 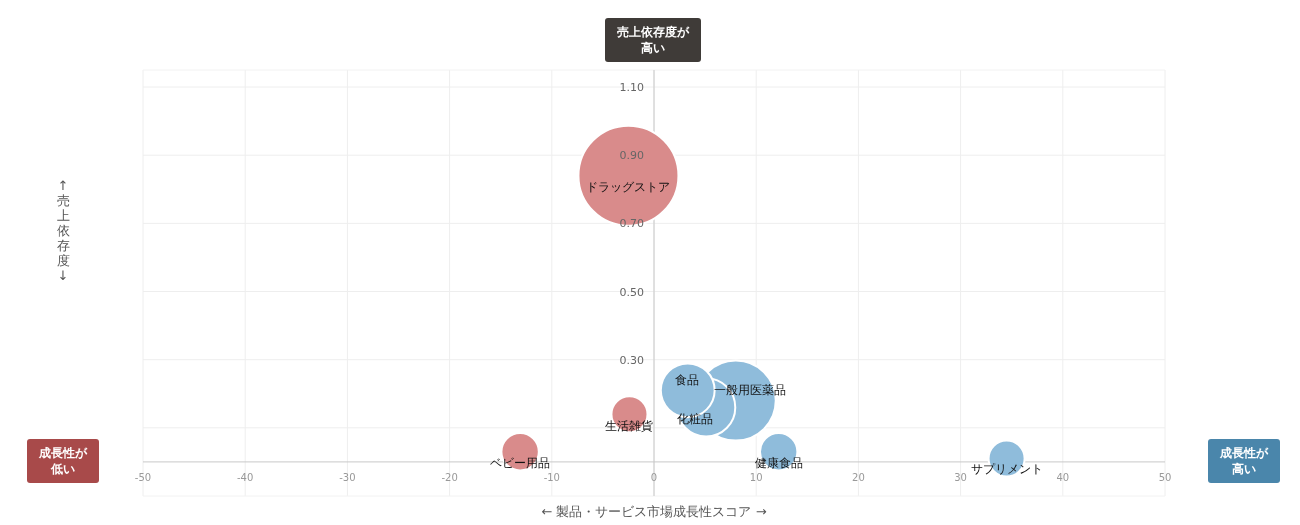 What do you see at coordinates (756, 477) in the screenshot?
I see `x-tick-label: 10` at bounding box center [756, 477].